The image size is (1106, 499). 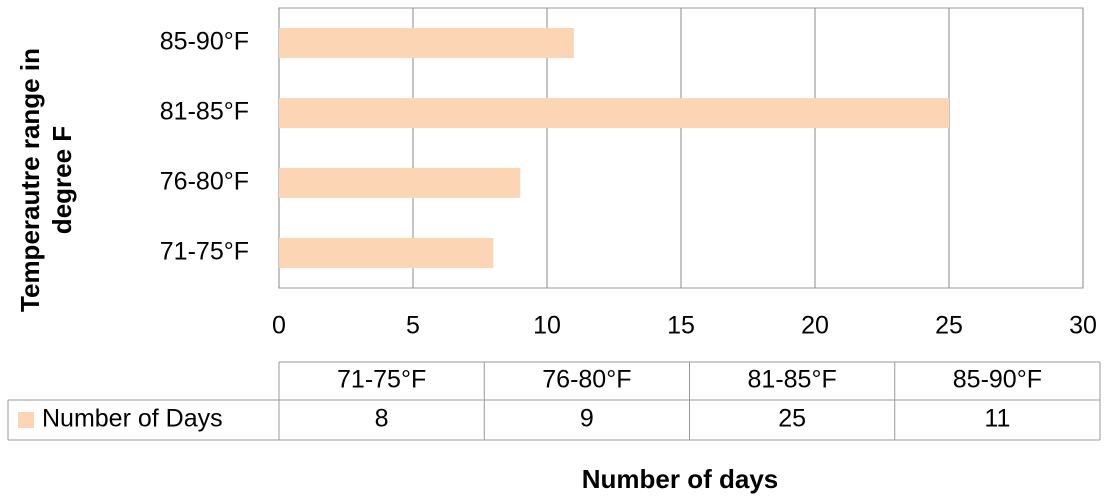 I want to click on table-header: 71-75°F, so click(x=381, y=380).